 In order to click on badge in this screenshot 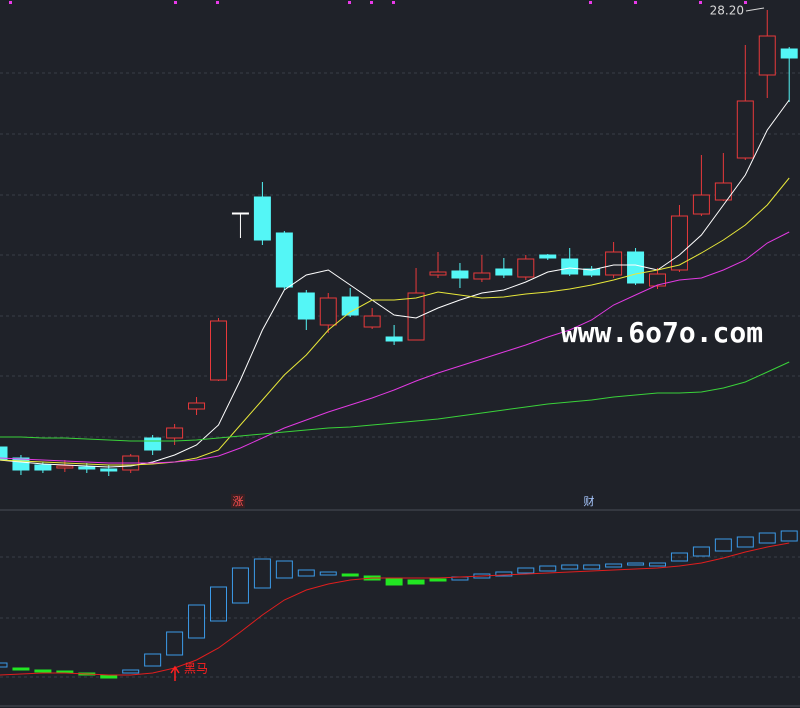, I will do `click(238, 501)`.